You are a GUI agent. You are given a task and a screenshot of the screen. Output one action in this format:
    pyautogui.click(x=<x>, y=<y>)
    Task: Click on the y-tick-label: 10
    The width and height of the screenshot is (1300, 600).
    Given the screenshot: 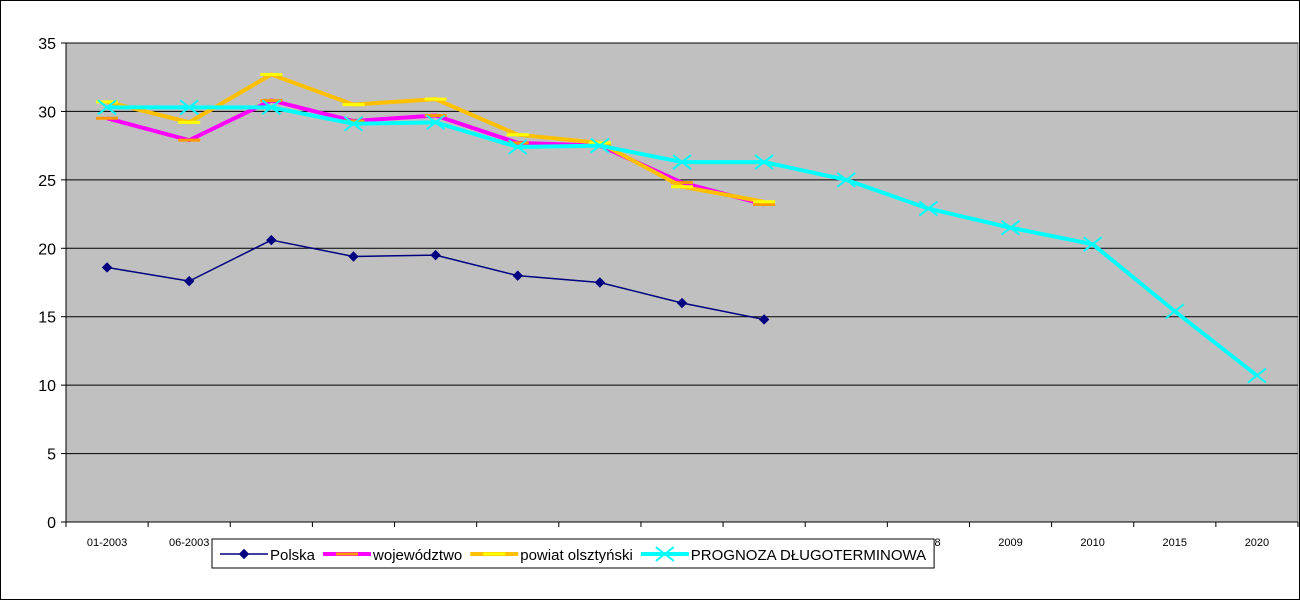 What is the action you would take?
    pyautogui.click(x=47, y=386)
    